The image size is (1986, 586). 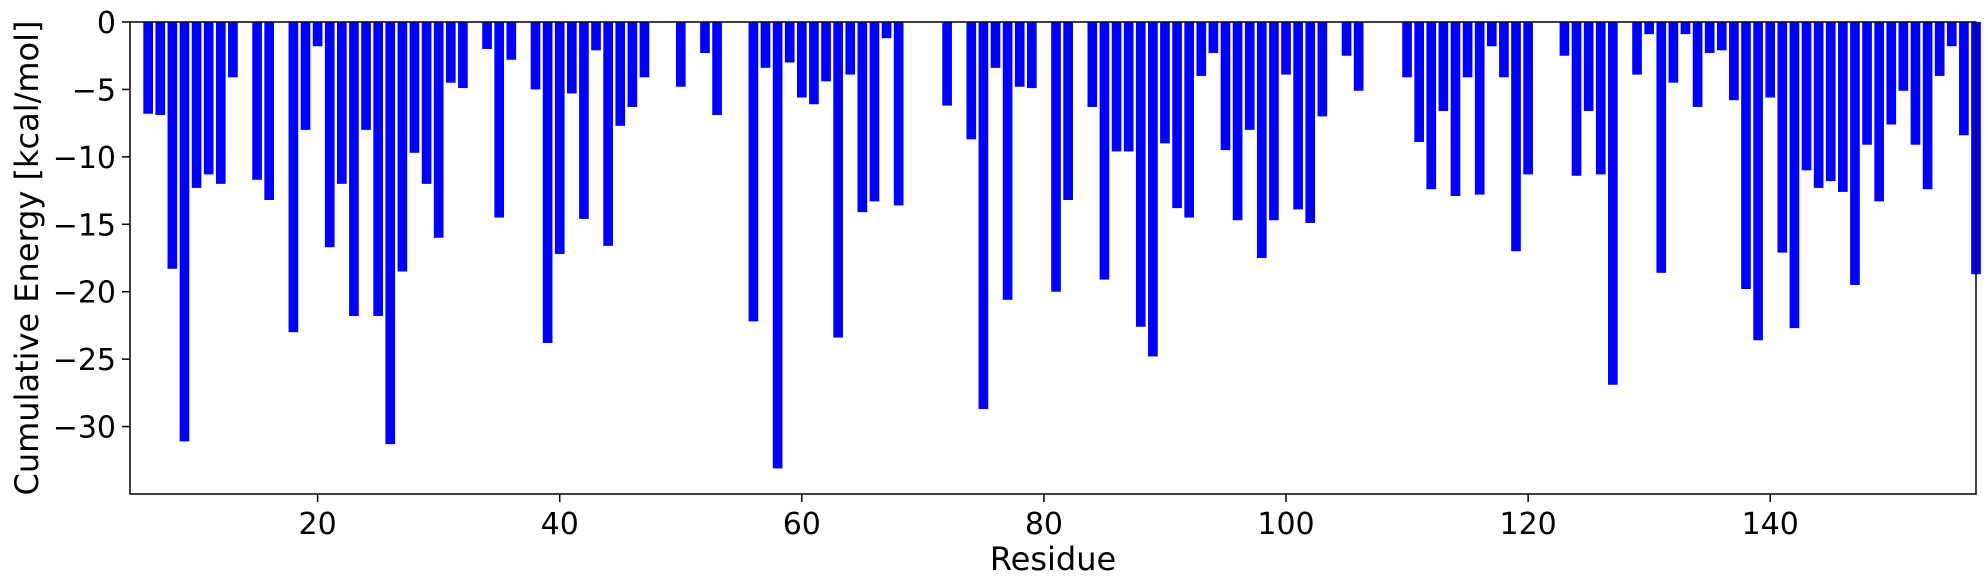 I want to click on x-tick-label: 120, so click(x=1527, y=524).